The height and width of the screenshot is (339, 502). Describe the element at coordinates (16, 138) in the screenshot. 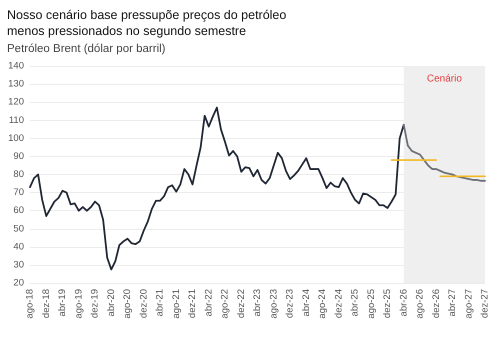

I see `y-tick-label: 100` at that location.